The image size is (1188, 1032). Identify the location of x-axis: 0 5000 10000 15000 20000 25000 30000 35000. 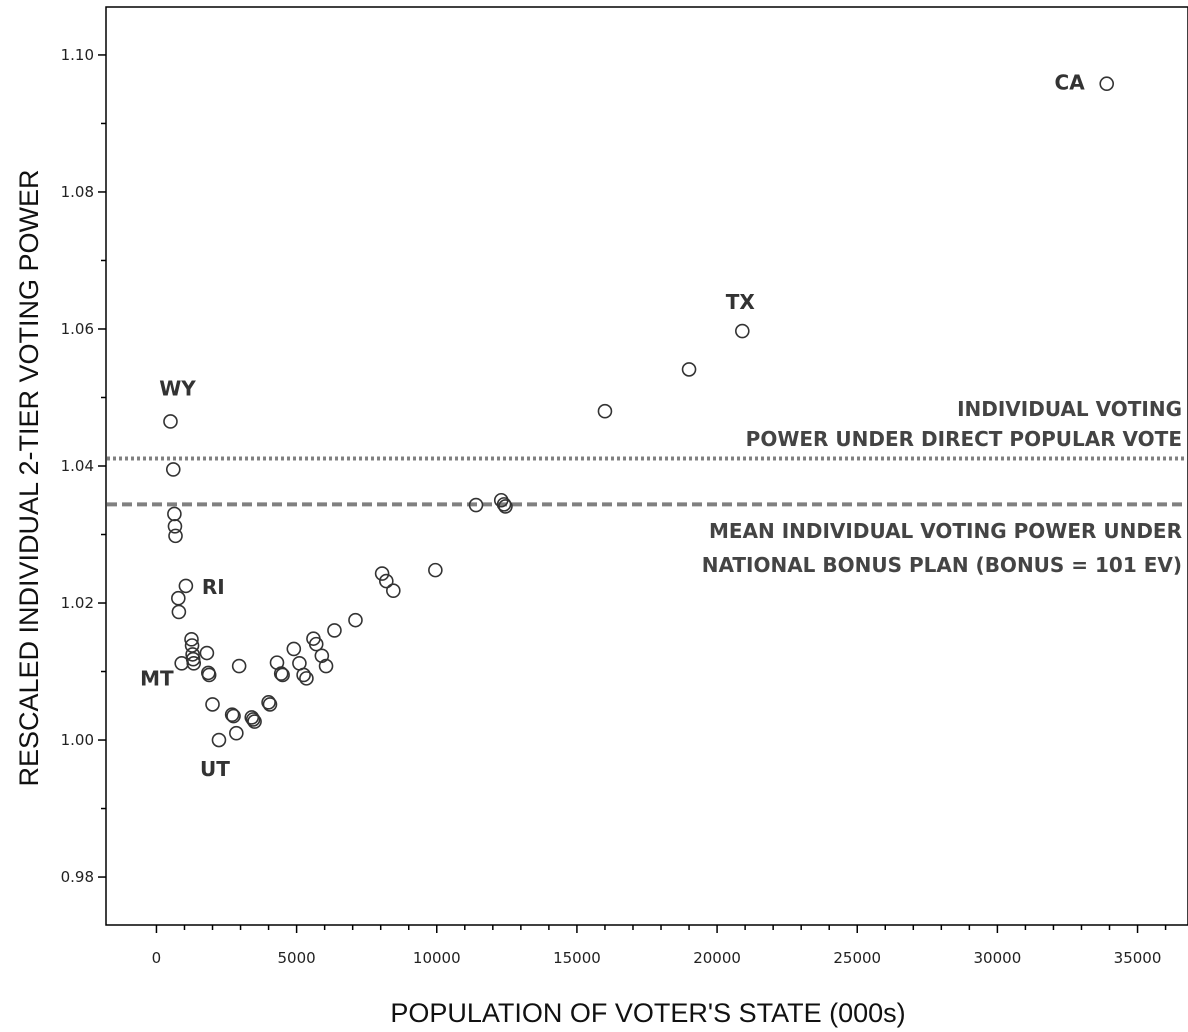
(659, 946).